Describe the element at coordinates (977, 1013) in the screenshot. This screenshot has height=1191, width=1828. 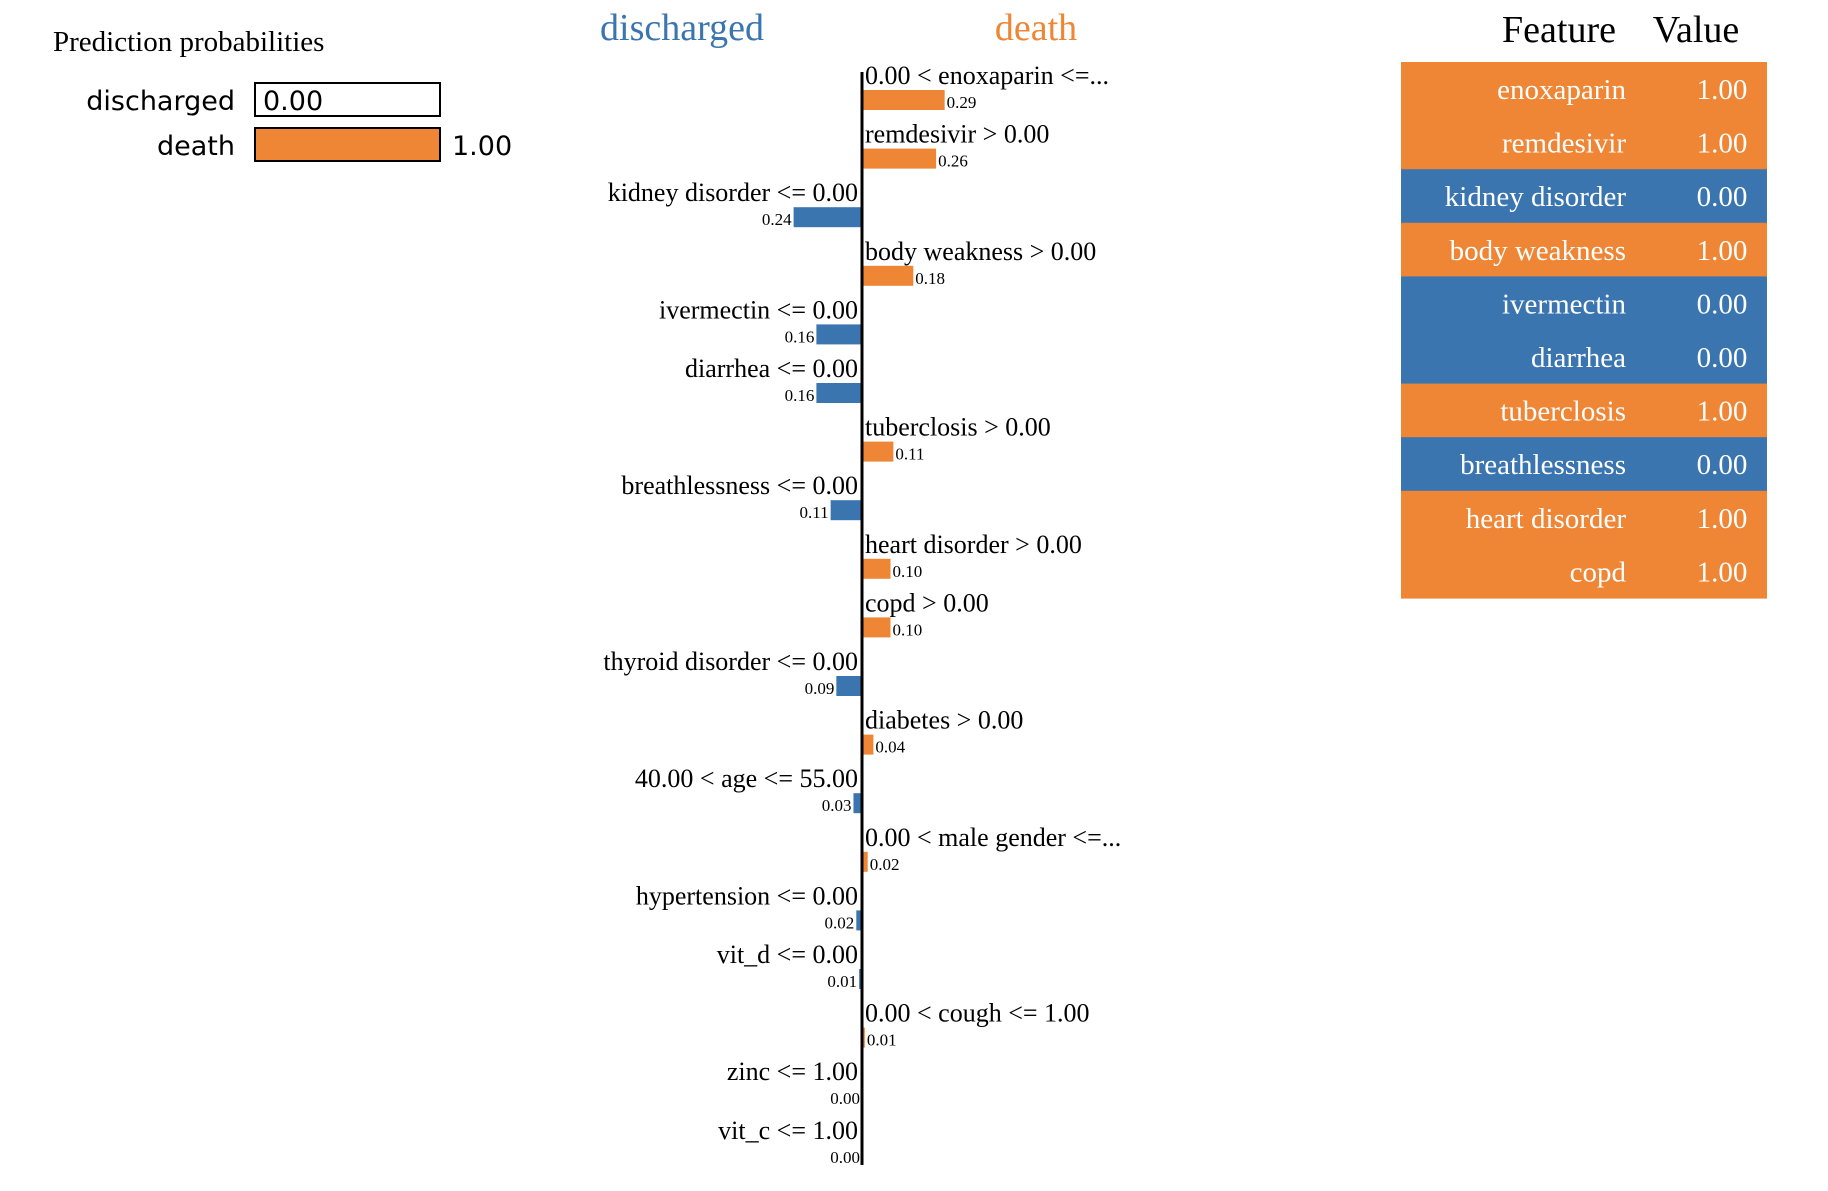
I see `feature-condition-label: 0.00 < cough <= 1.00` at that location.